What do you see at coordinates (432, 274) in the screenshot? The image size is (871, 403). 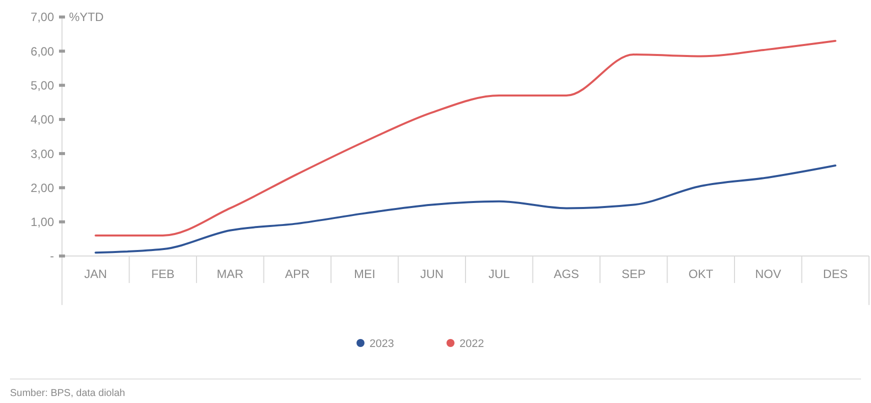 I see `x-tick-label: JUN` at bounding box center [432, 274].